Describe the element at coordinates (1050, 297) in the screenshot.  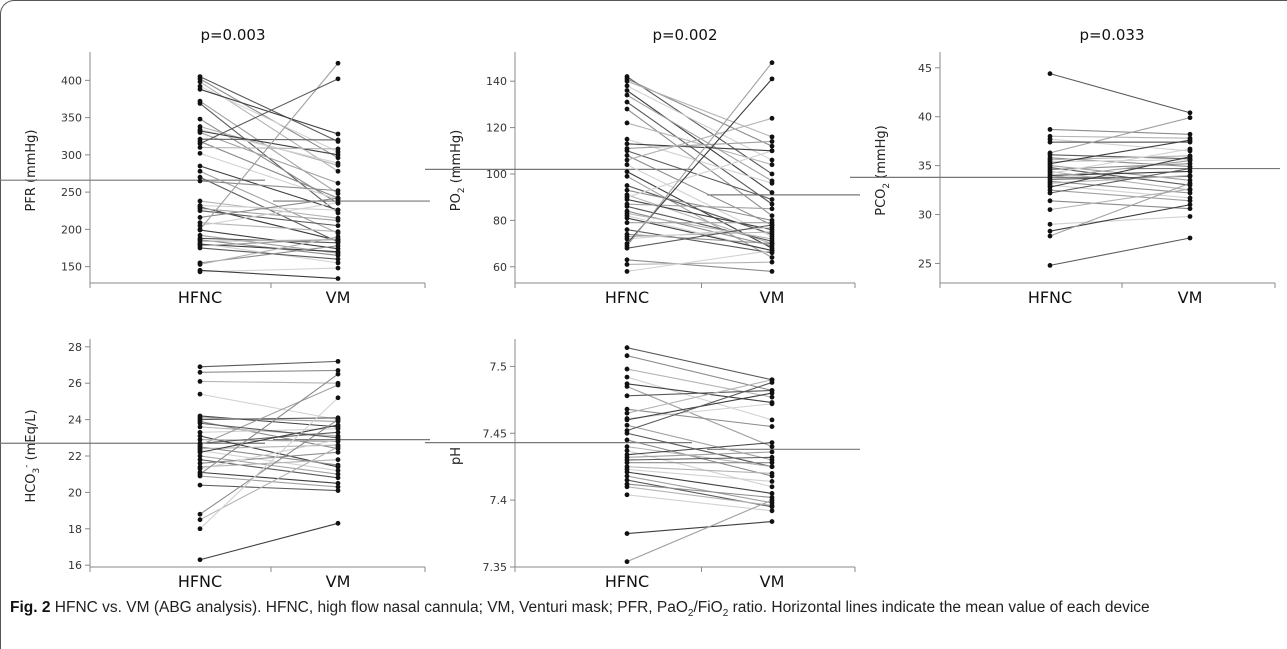
I see `pco2-category-hfnc: HFNC` at that location.